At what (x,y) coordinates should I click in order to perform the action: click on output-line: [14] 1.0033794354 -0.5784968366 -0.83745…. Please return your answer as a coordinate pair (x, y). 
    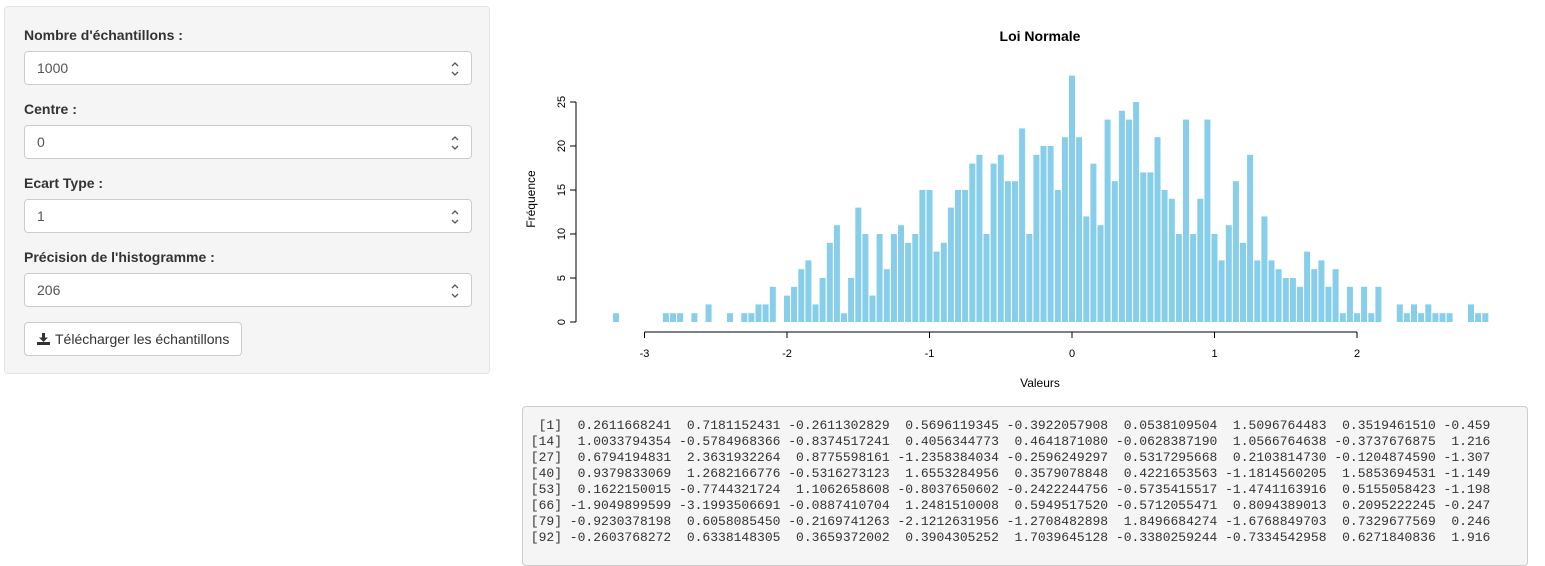
    Looking at the image, I should click on (1007, 441).